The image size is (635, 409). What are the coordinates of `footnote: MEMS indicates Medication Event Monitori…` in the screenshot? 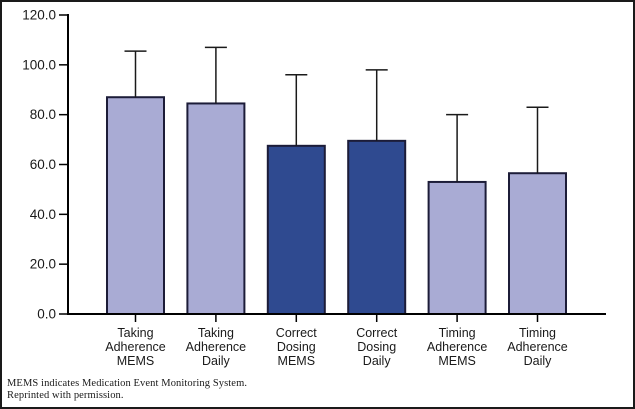 It's located at (127, 390).